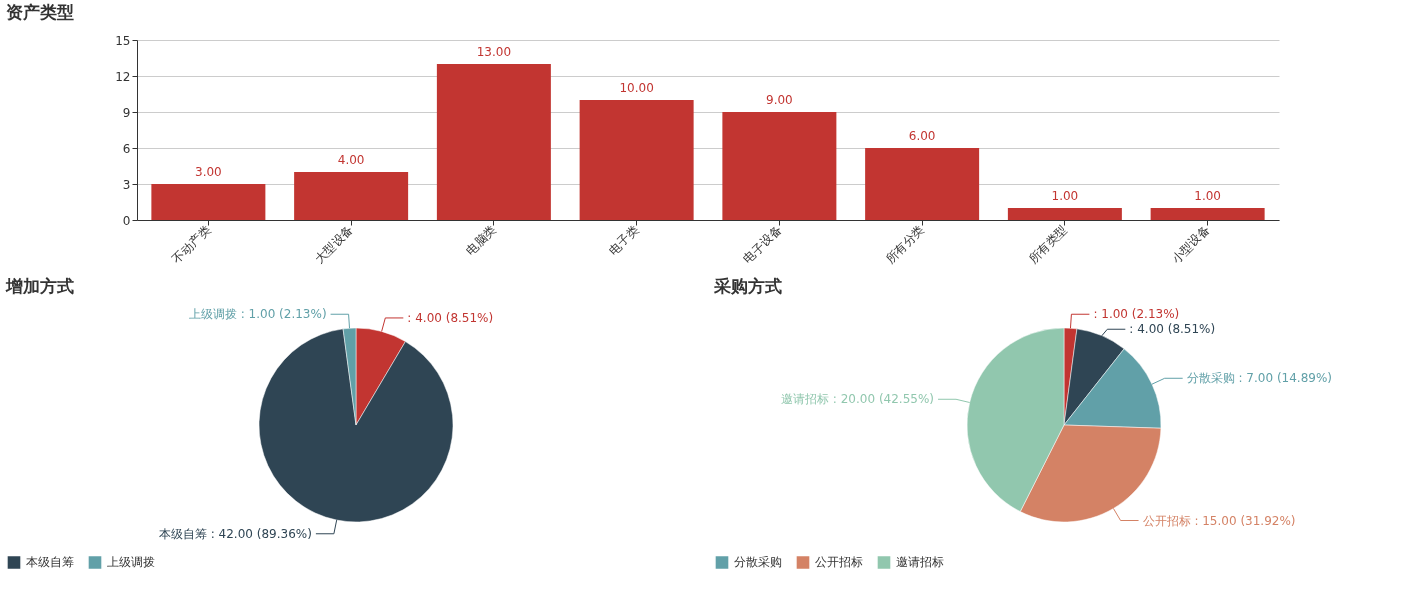 Image resolution: width=1422 pixels, height=600 pixels. I want to click on chart-title: 资产类型, so click(40, 12).